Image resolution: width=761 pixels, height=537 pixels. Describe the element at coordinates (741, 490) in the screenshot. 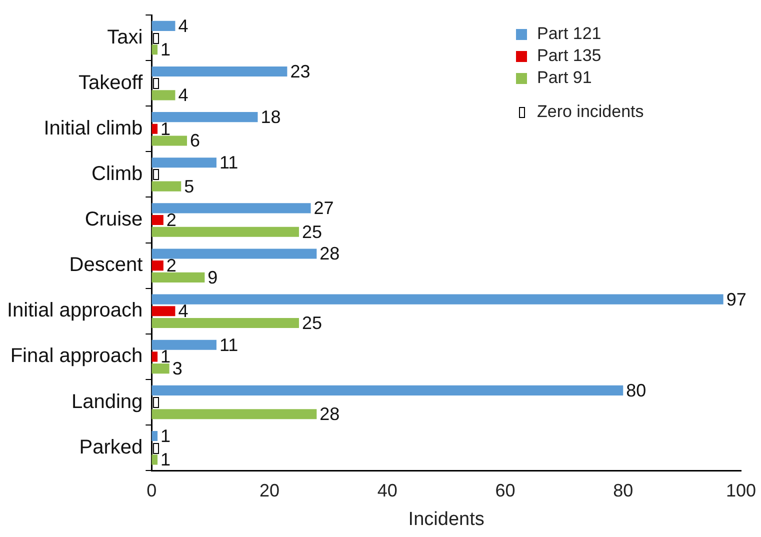

I see `x-tick-label: 100` at that location.